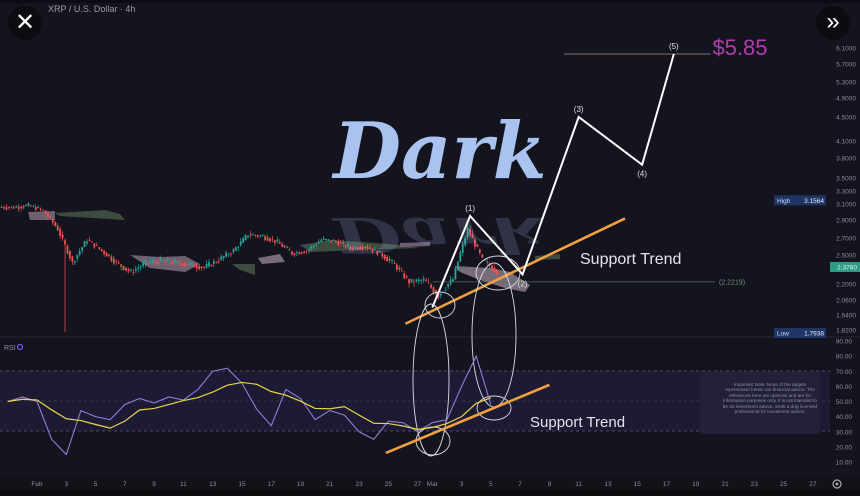 Image resolution: width=860 pixels, height=496 pixels. I want to click on high-price-label: High, so click(784, 201).